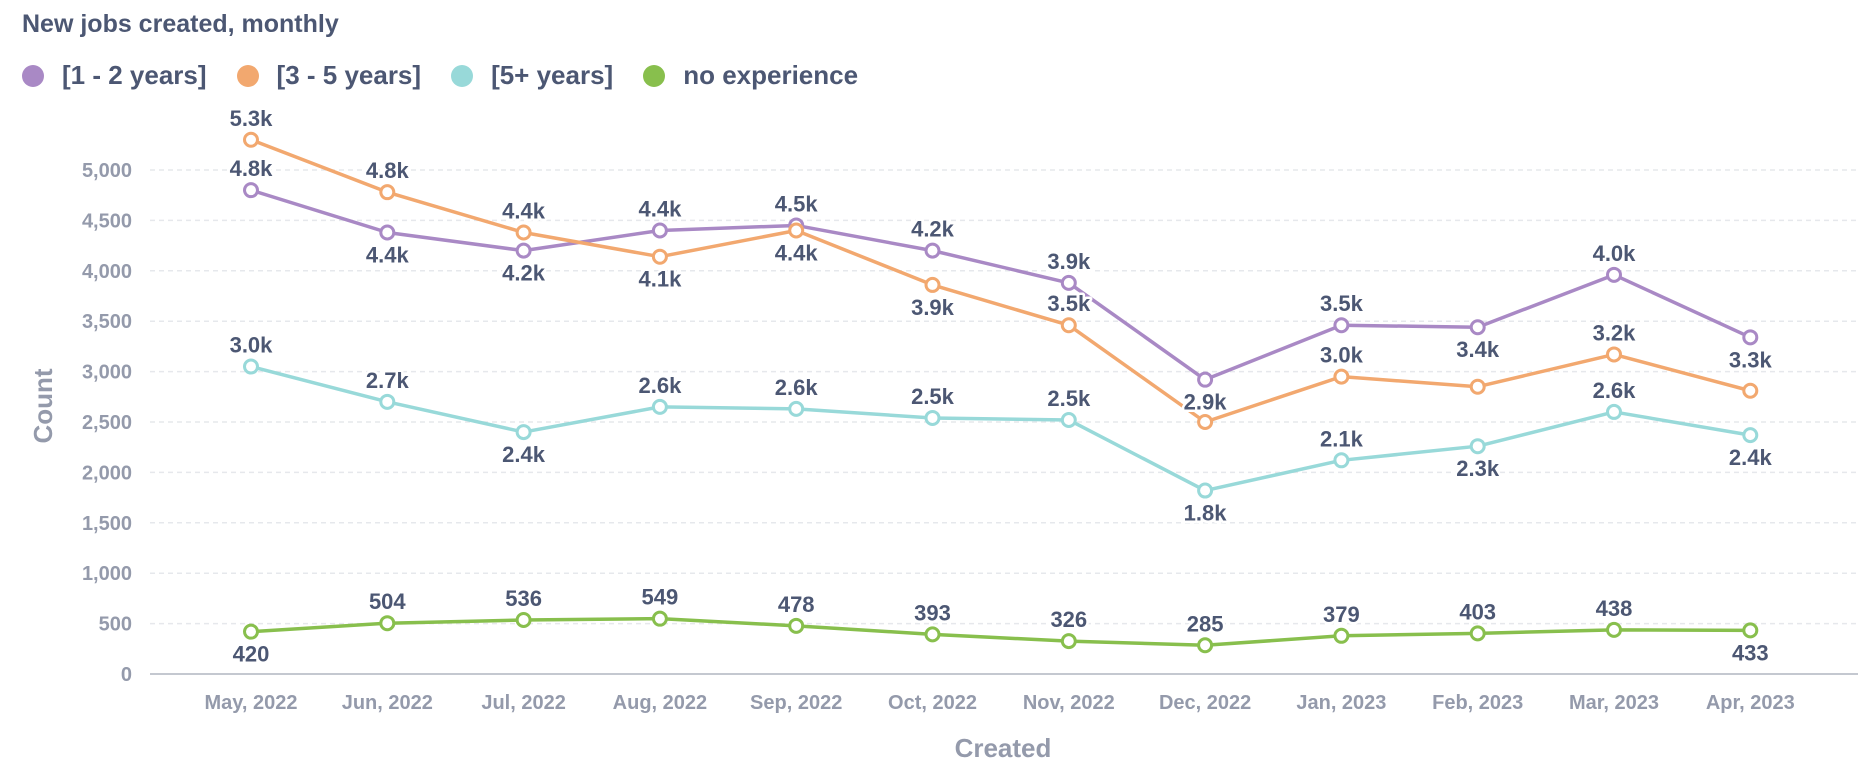 The image size is (1868, 778). I want to click on data-label: 379, so click(1341, 614).